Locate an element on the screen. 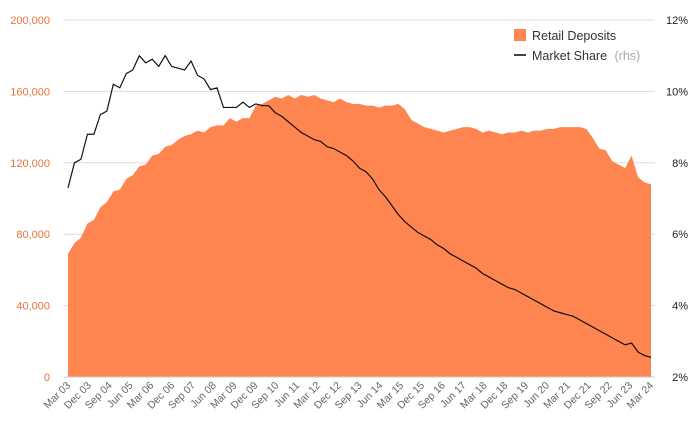  left-axis-tick: 160,000 is located at coordinates (30, 92).